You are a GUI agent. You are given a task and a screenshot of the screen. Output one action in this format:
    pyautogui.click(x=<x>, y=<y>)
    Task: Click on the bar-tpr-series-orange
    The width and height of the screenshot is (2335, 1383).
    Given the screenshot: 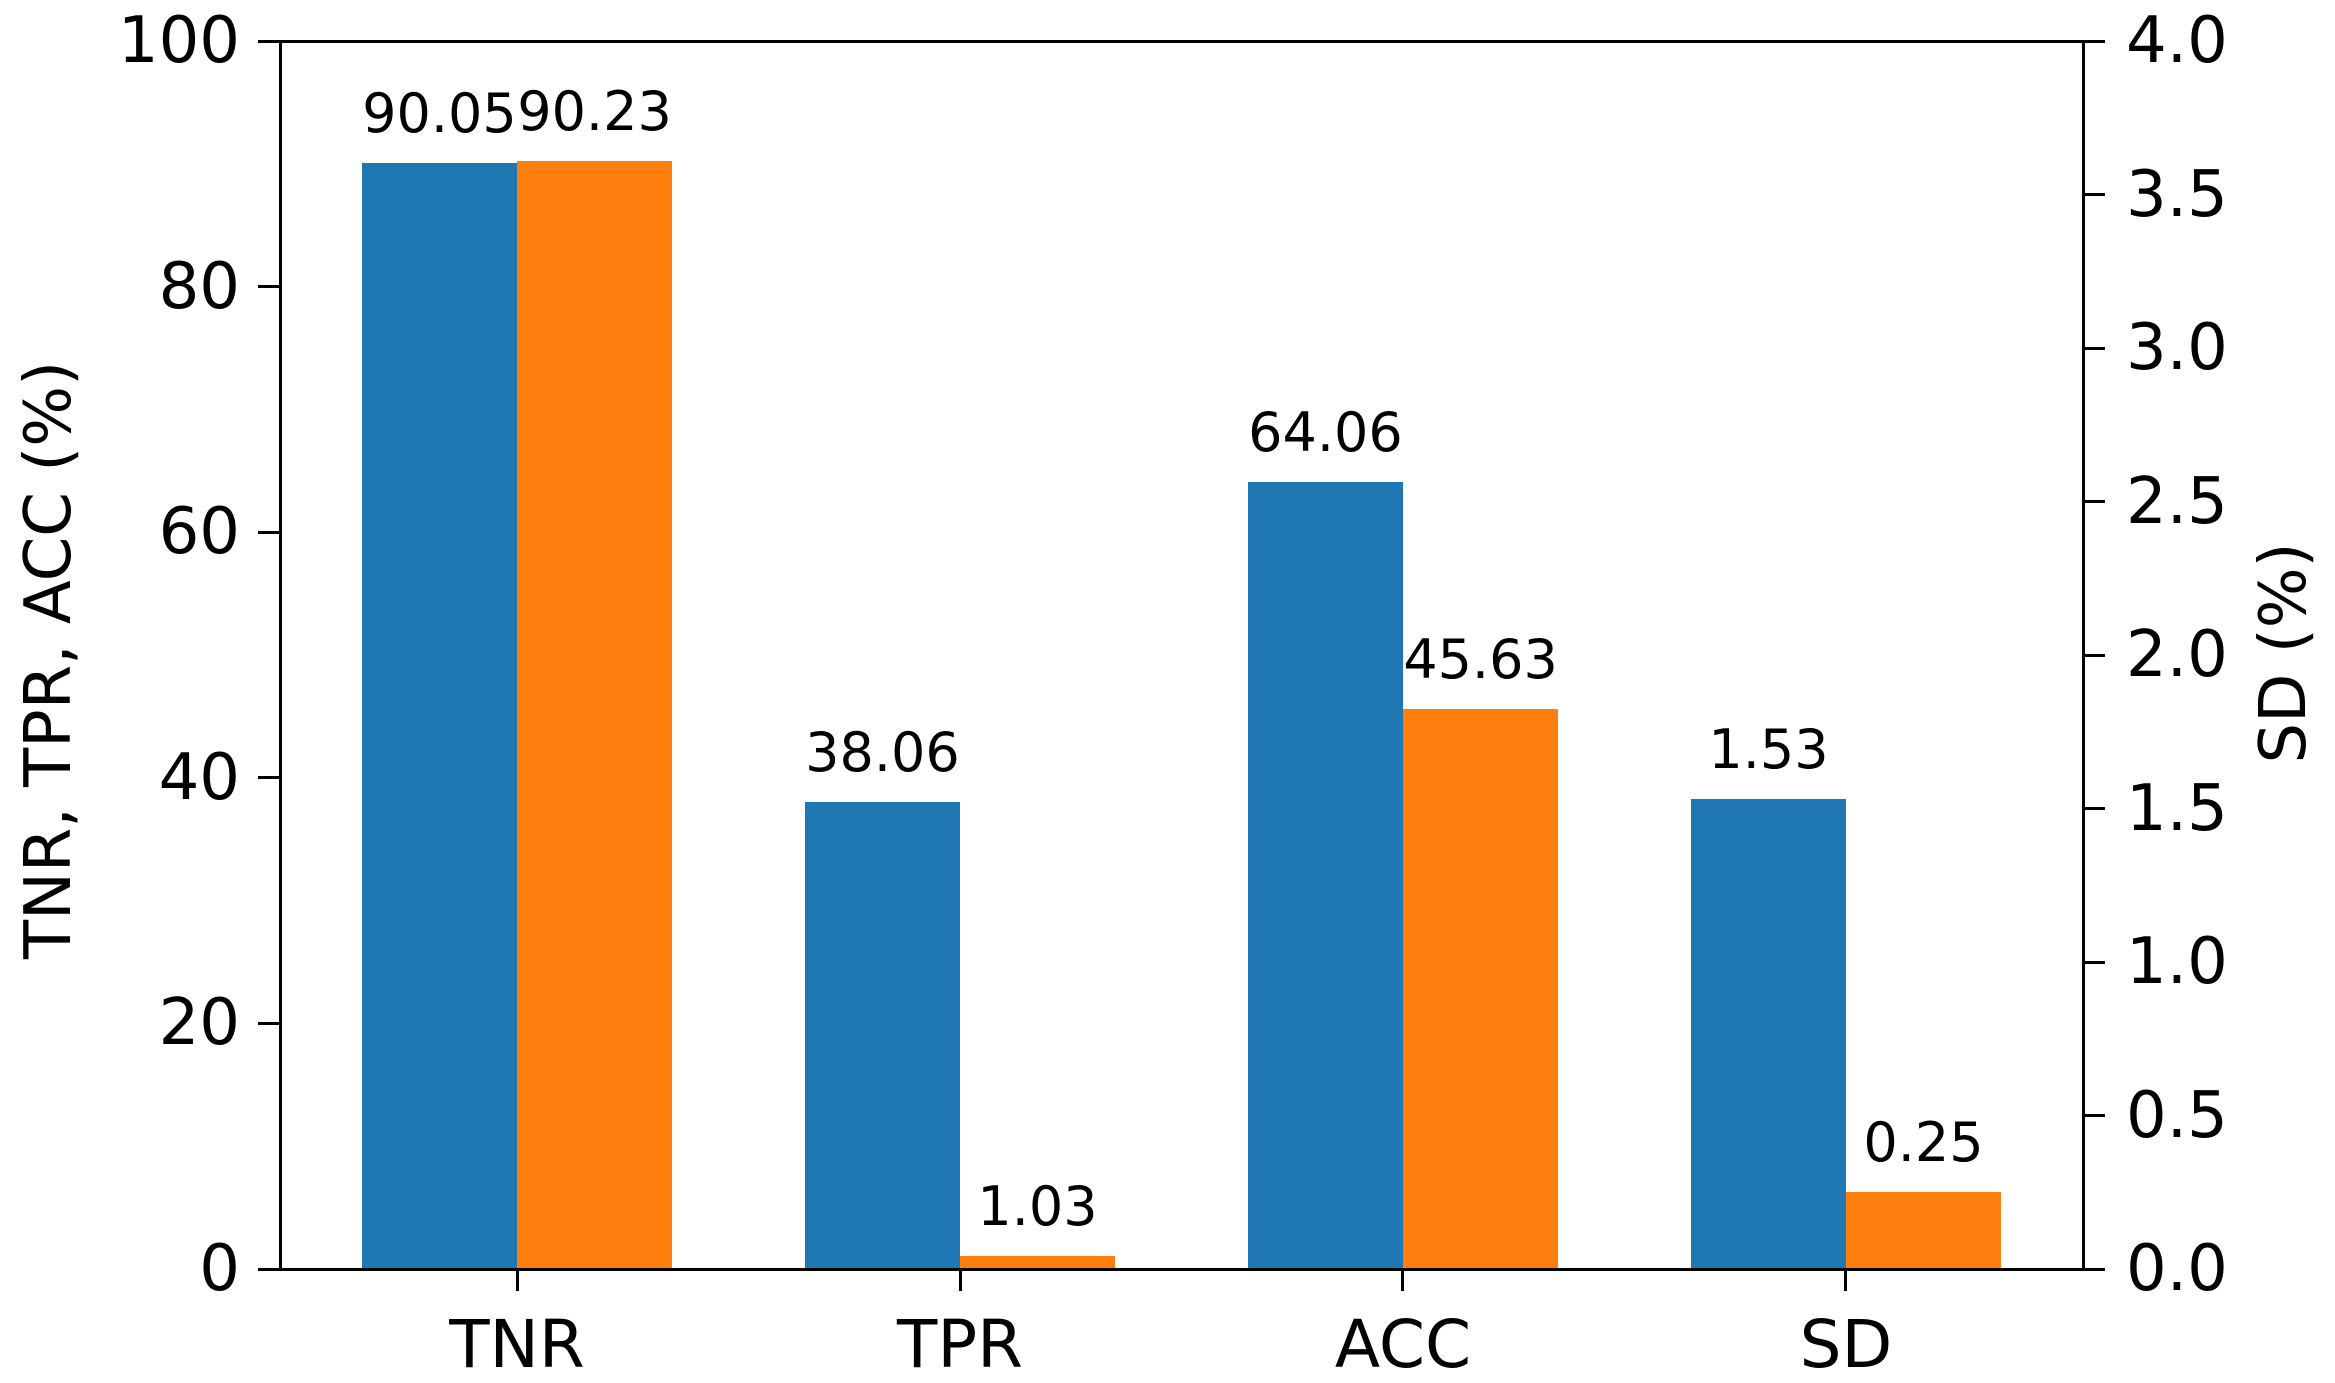 What is the action you would take?
    pyautogui.click(x=1038, y=1262)
    